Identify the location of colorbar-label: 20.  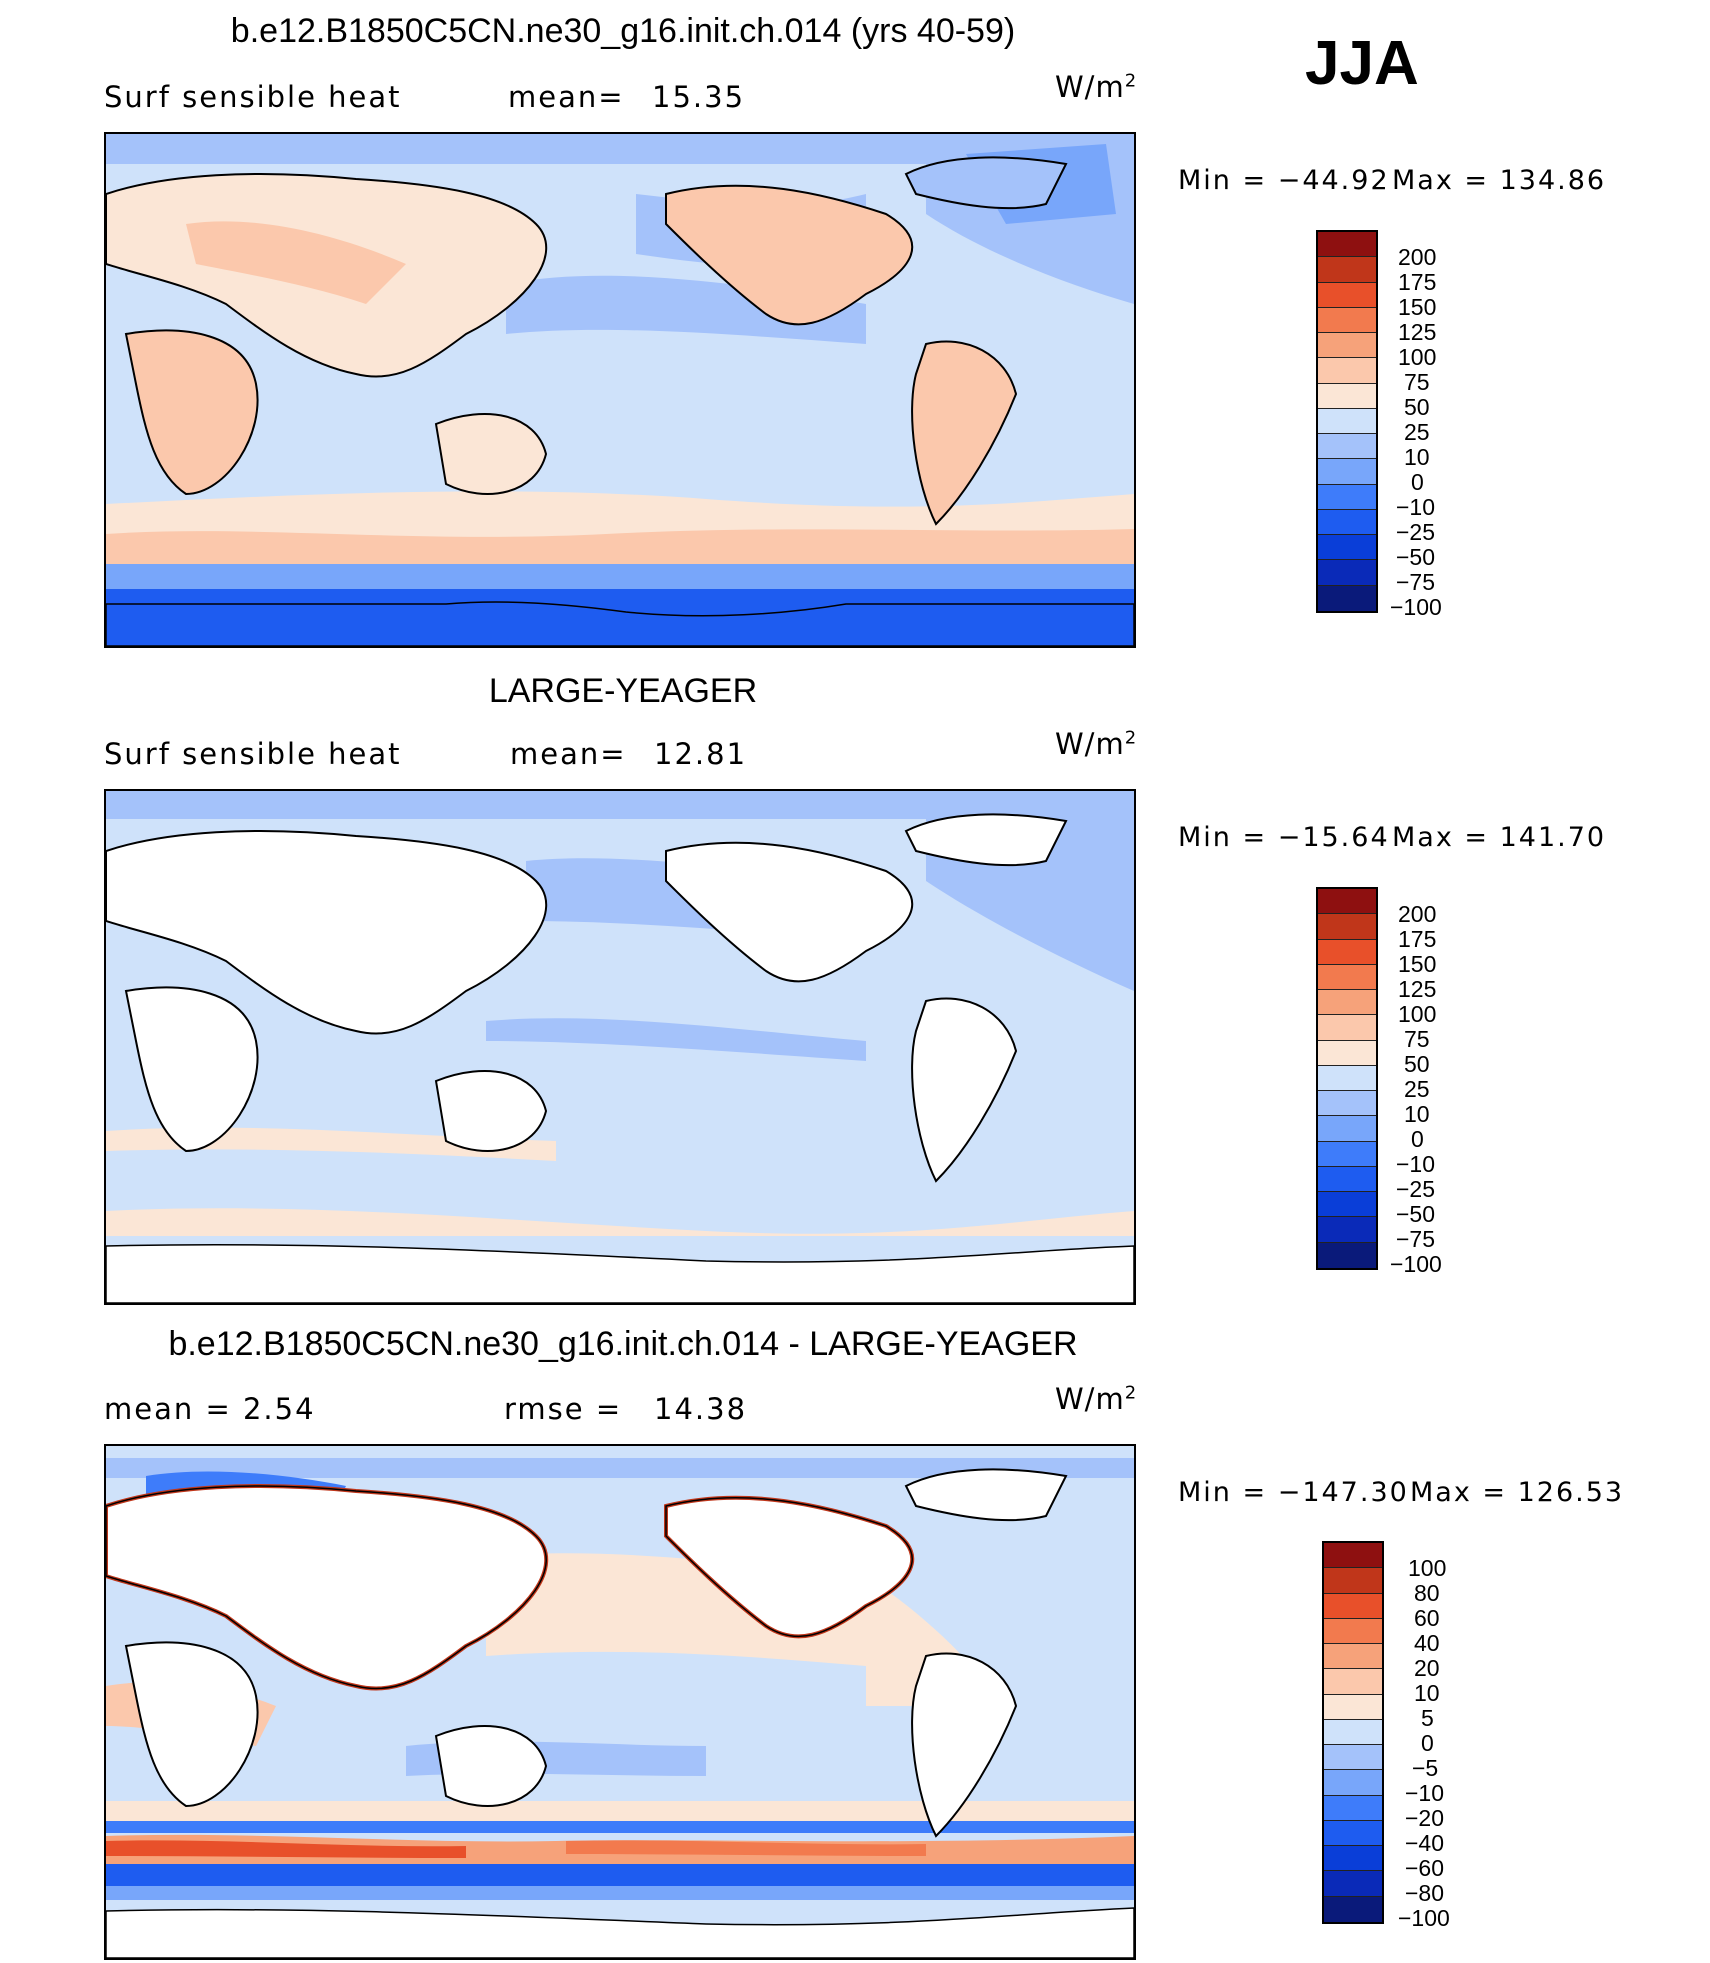
(1427, 1668).